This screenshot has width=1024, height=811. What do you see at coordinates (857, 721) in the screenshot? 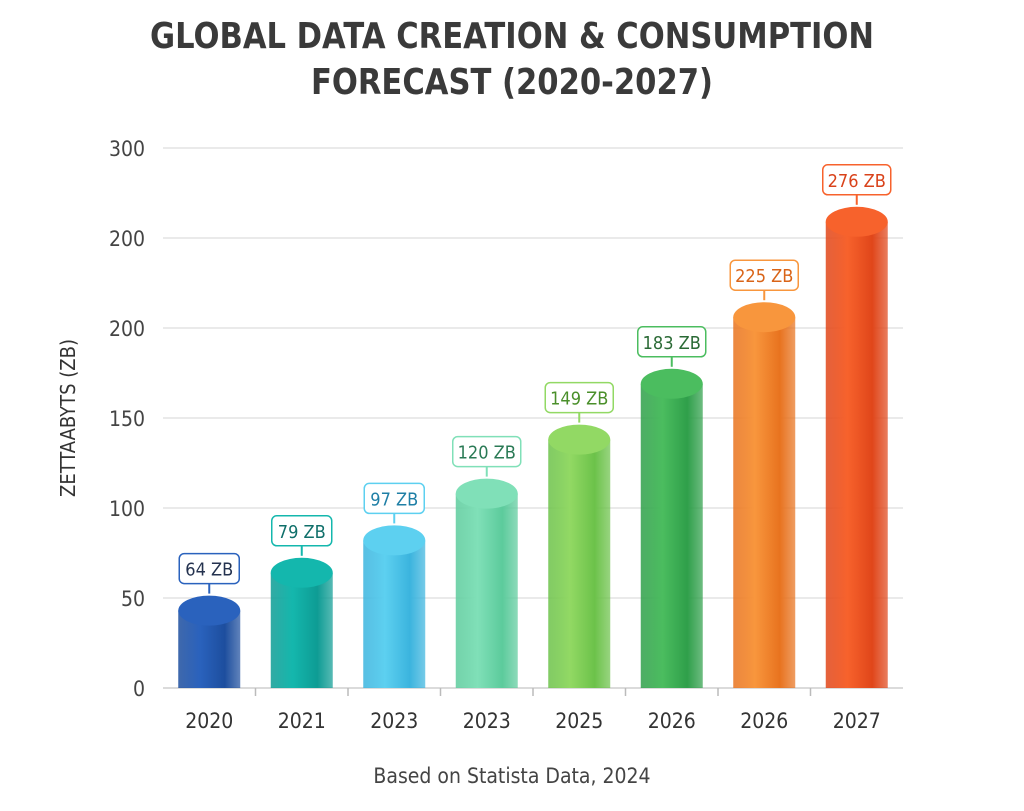
I see `x-tick-label: 2027` at bounding box center [857, 721].